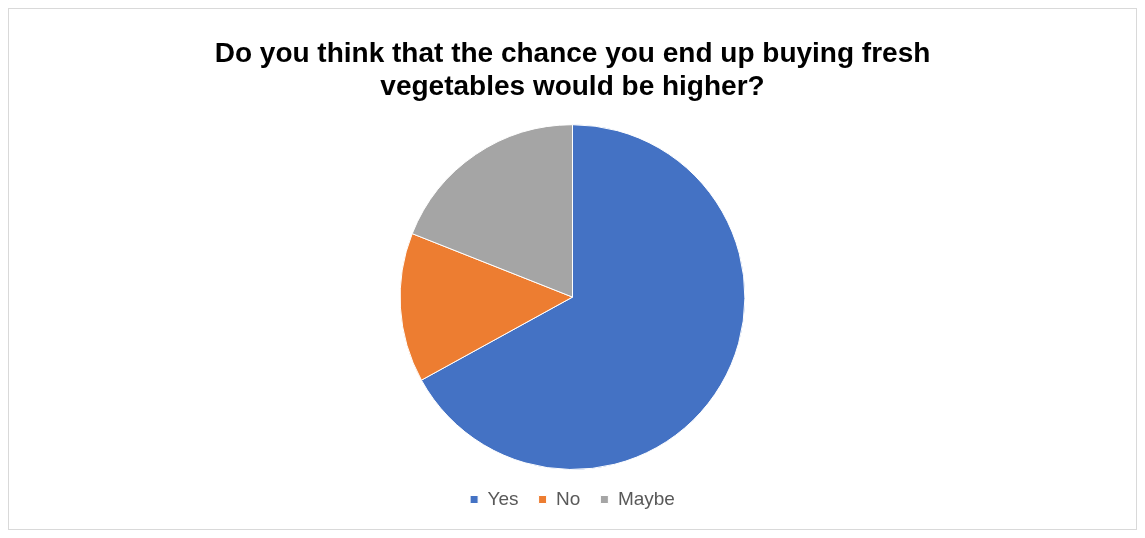  What do you see at coordinates (503, 498) in the screenshot?
I see `legend-label: Yes` at bounding box center [503, 498].